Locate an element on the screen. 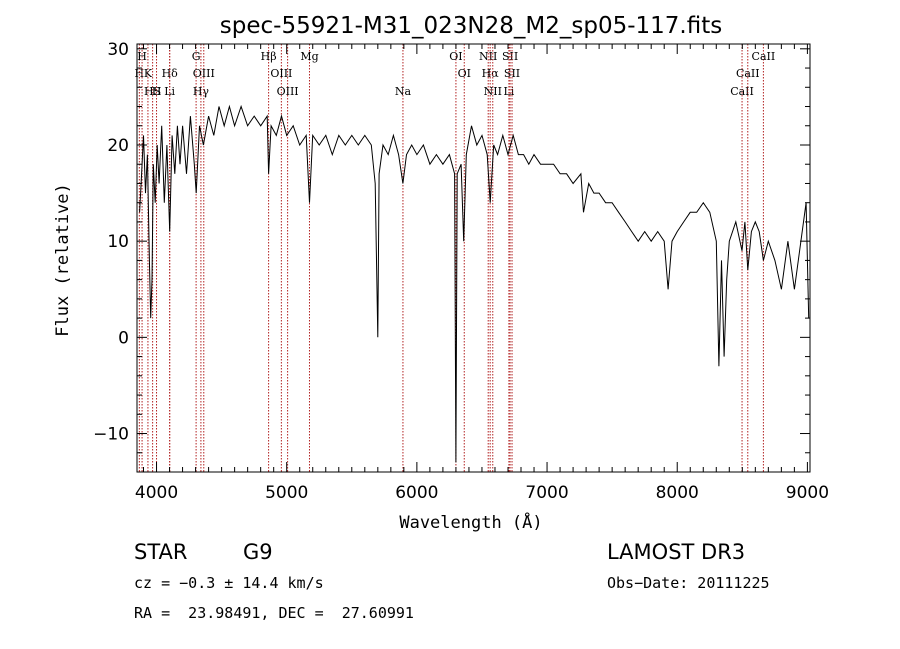  y-tick-label: 10 is located at coordinates (118, 242).